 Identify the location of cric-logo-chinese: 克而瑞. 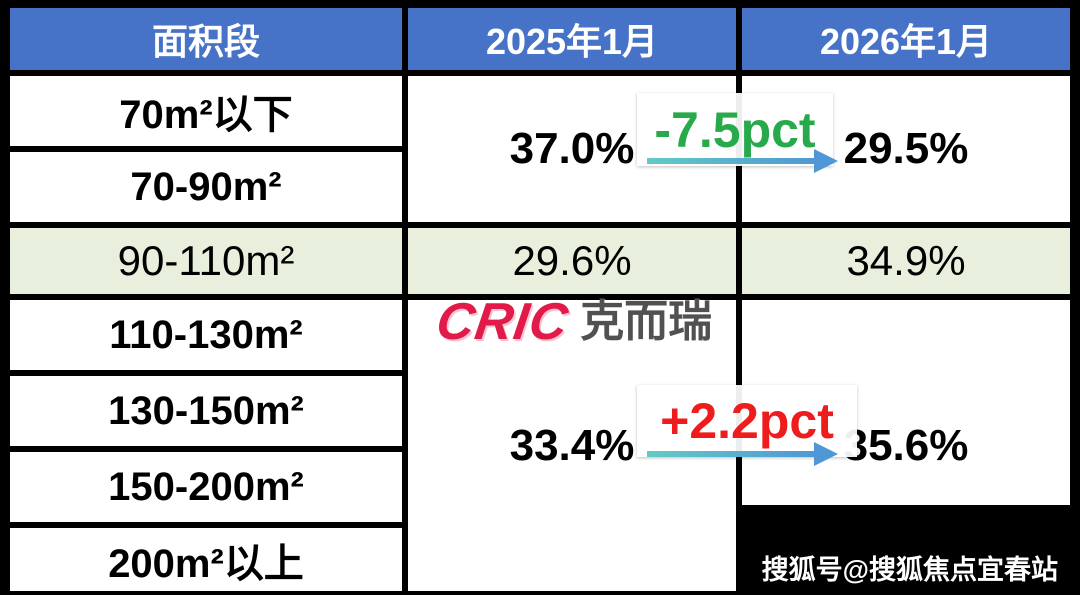
(646, 321).